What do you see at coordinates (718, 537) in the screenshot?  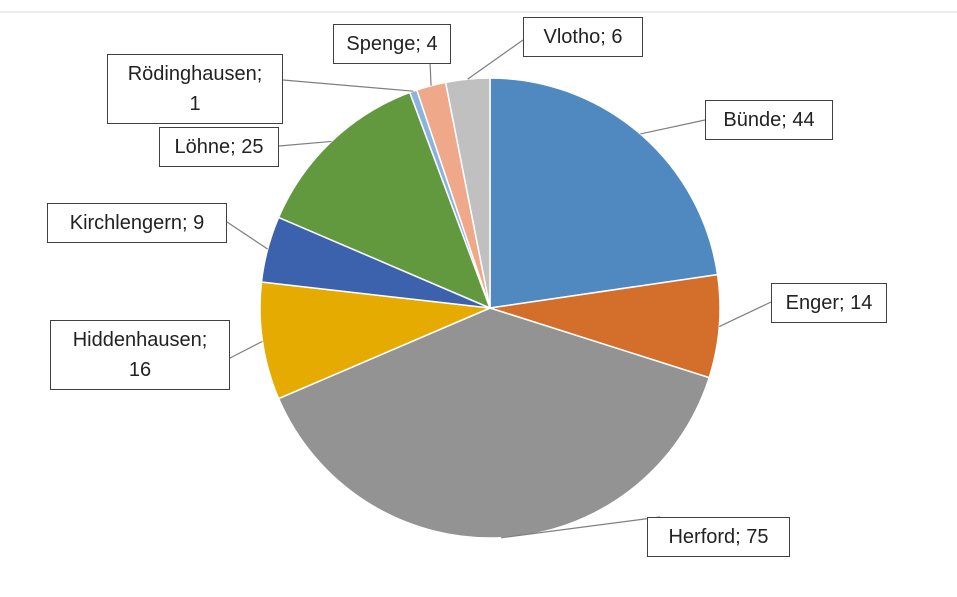 I see `data-label: Herford; 75` at bounding box center [718, 537].